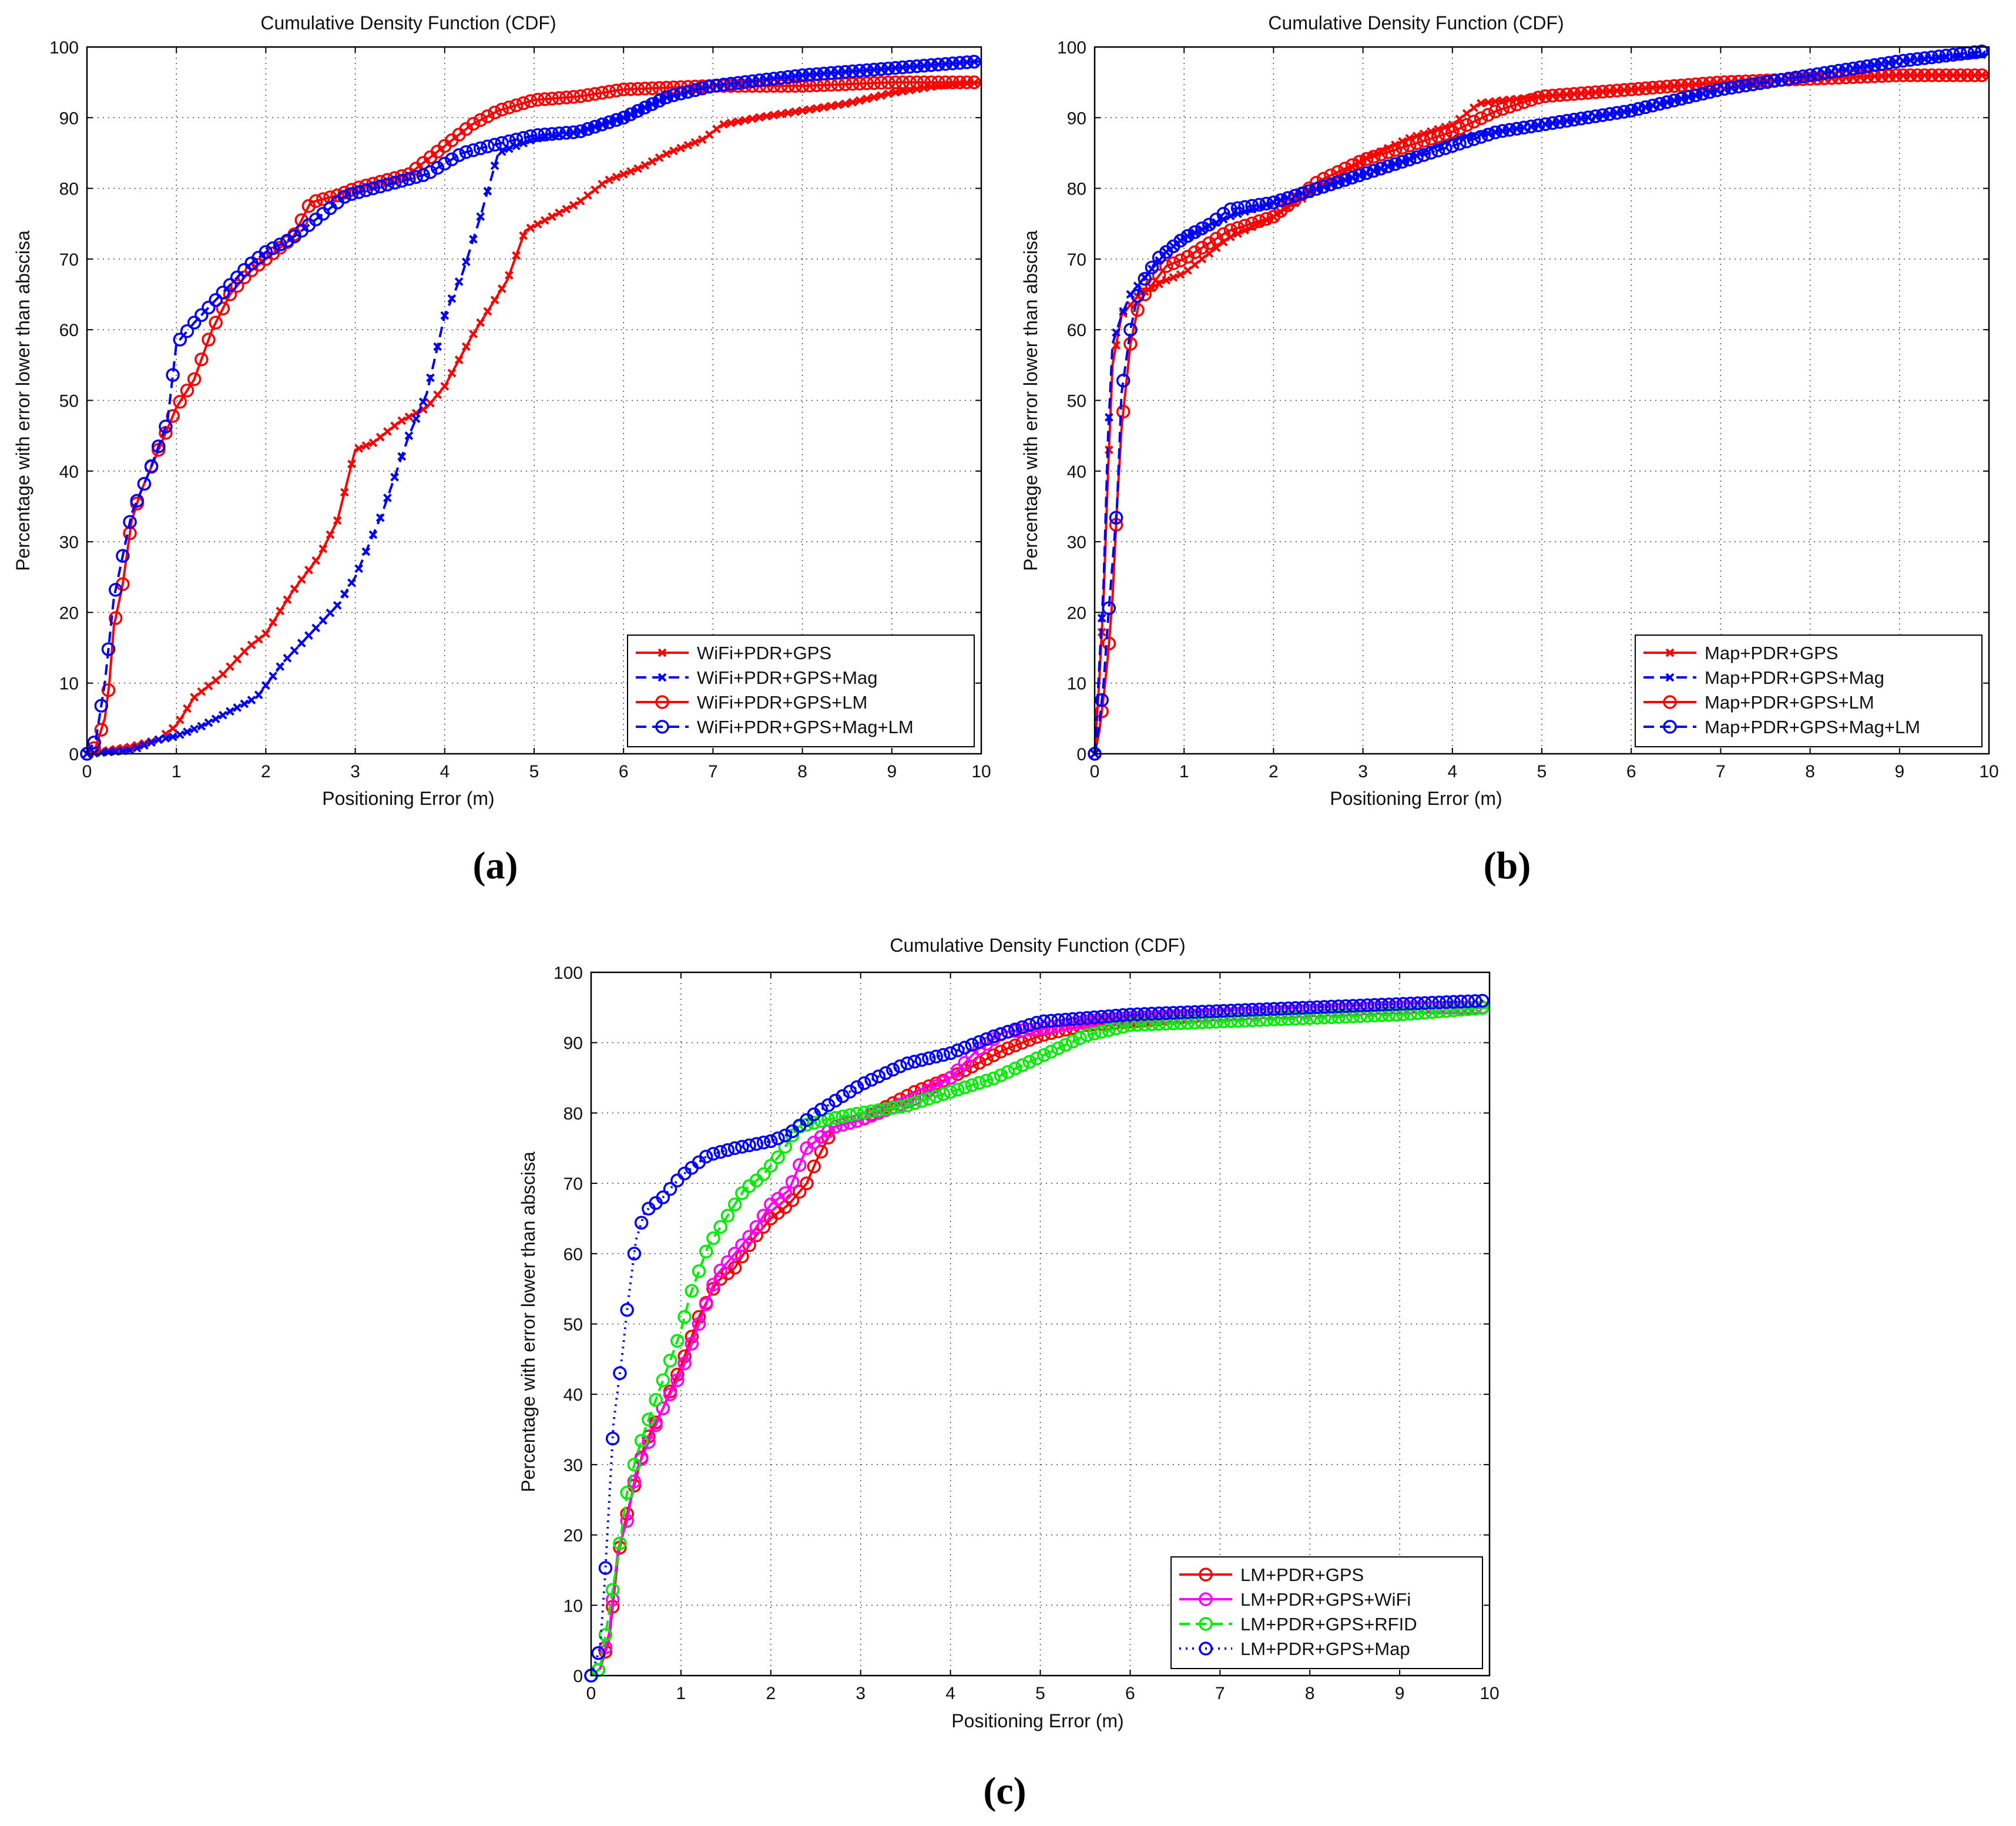  What do you see at coordinates (22, 400) in the screenshot?
I see `y-axis-label-a: Percentage with error lower than abscisa` at bounding box center [22, 400].